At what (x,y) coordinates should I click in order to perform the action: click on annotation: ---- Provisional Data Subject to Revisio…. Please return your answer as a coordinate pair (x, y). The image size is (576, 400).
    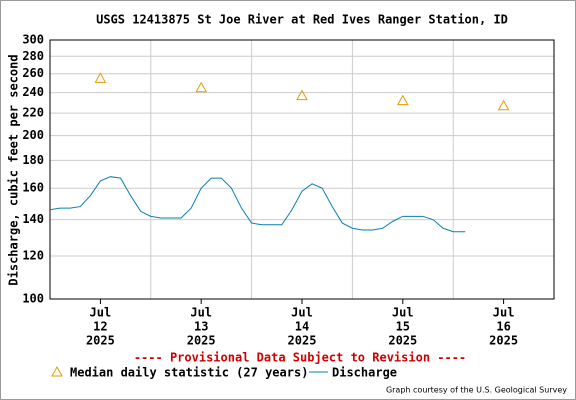
    Looking at the image, I should click on (300, 358).